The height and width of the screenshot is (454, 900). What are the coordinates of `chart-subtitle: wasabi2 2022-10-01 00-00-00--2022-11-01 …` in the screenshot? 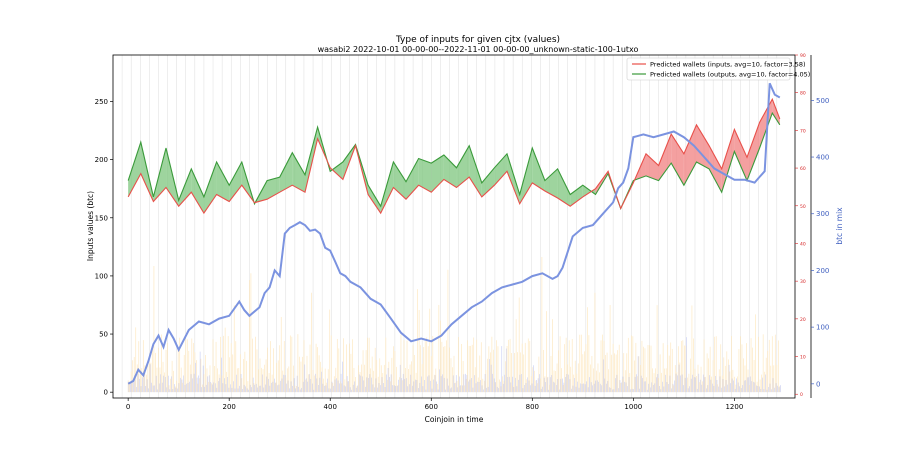 It's located at (478, 49).